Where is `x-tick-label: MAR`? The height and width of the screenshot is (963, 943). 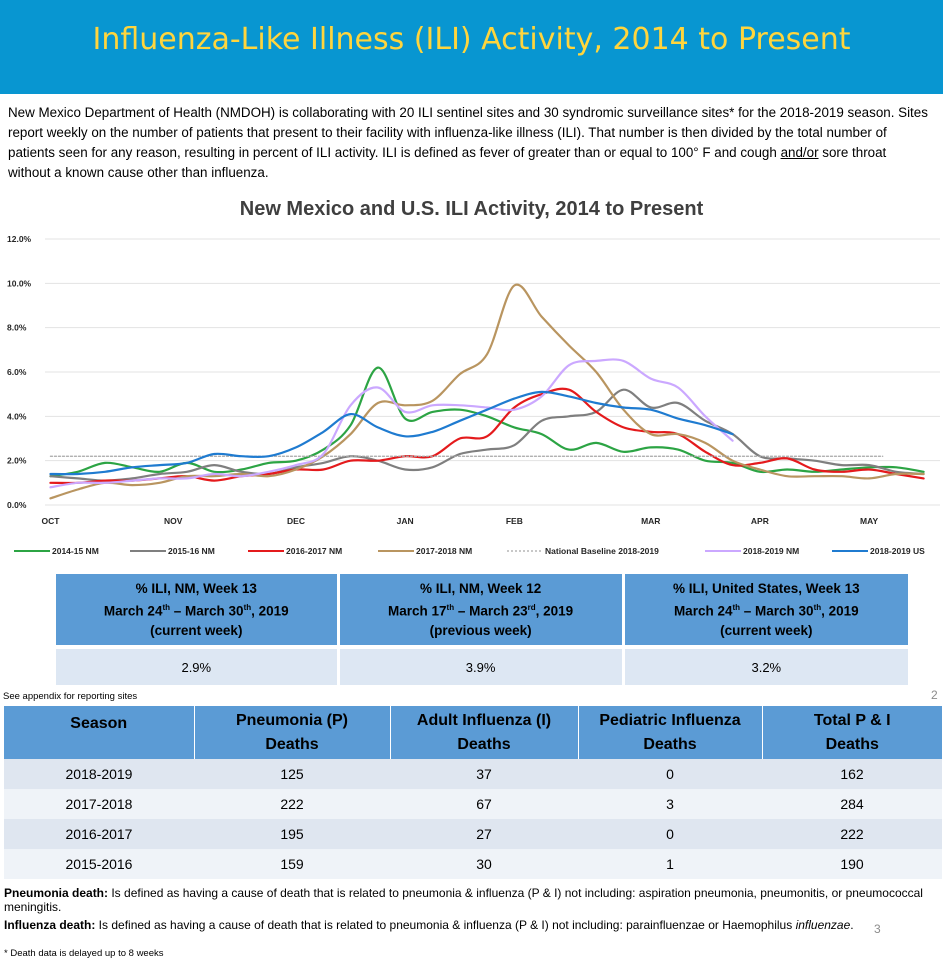 x-tick-label: MAR is located at coordinates (650, 521).